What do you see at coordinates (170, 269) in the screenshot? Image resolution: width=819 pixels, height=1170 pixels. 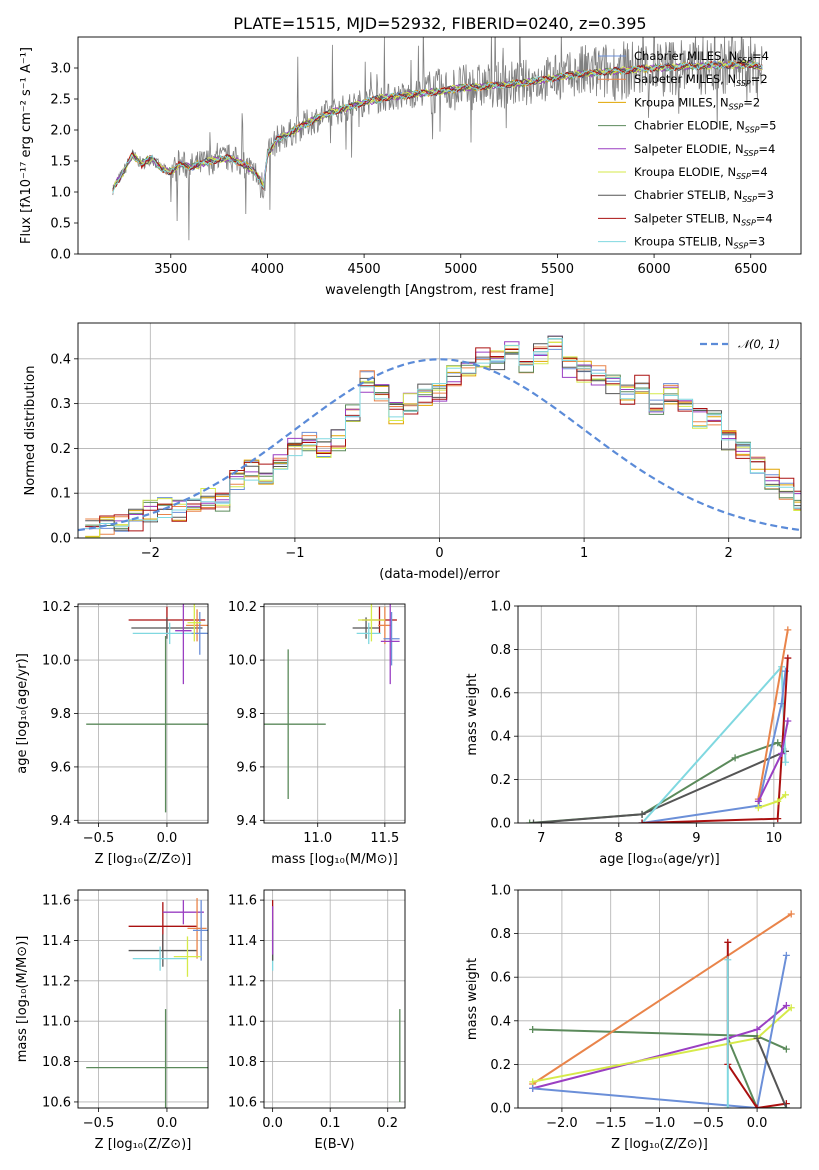 I see `x-tick-label: 3500` at bounding box center [170, 269].